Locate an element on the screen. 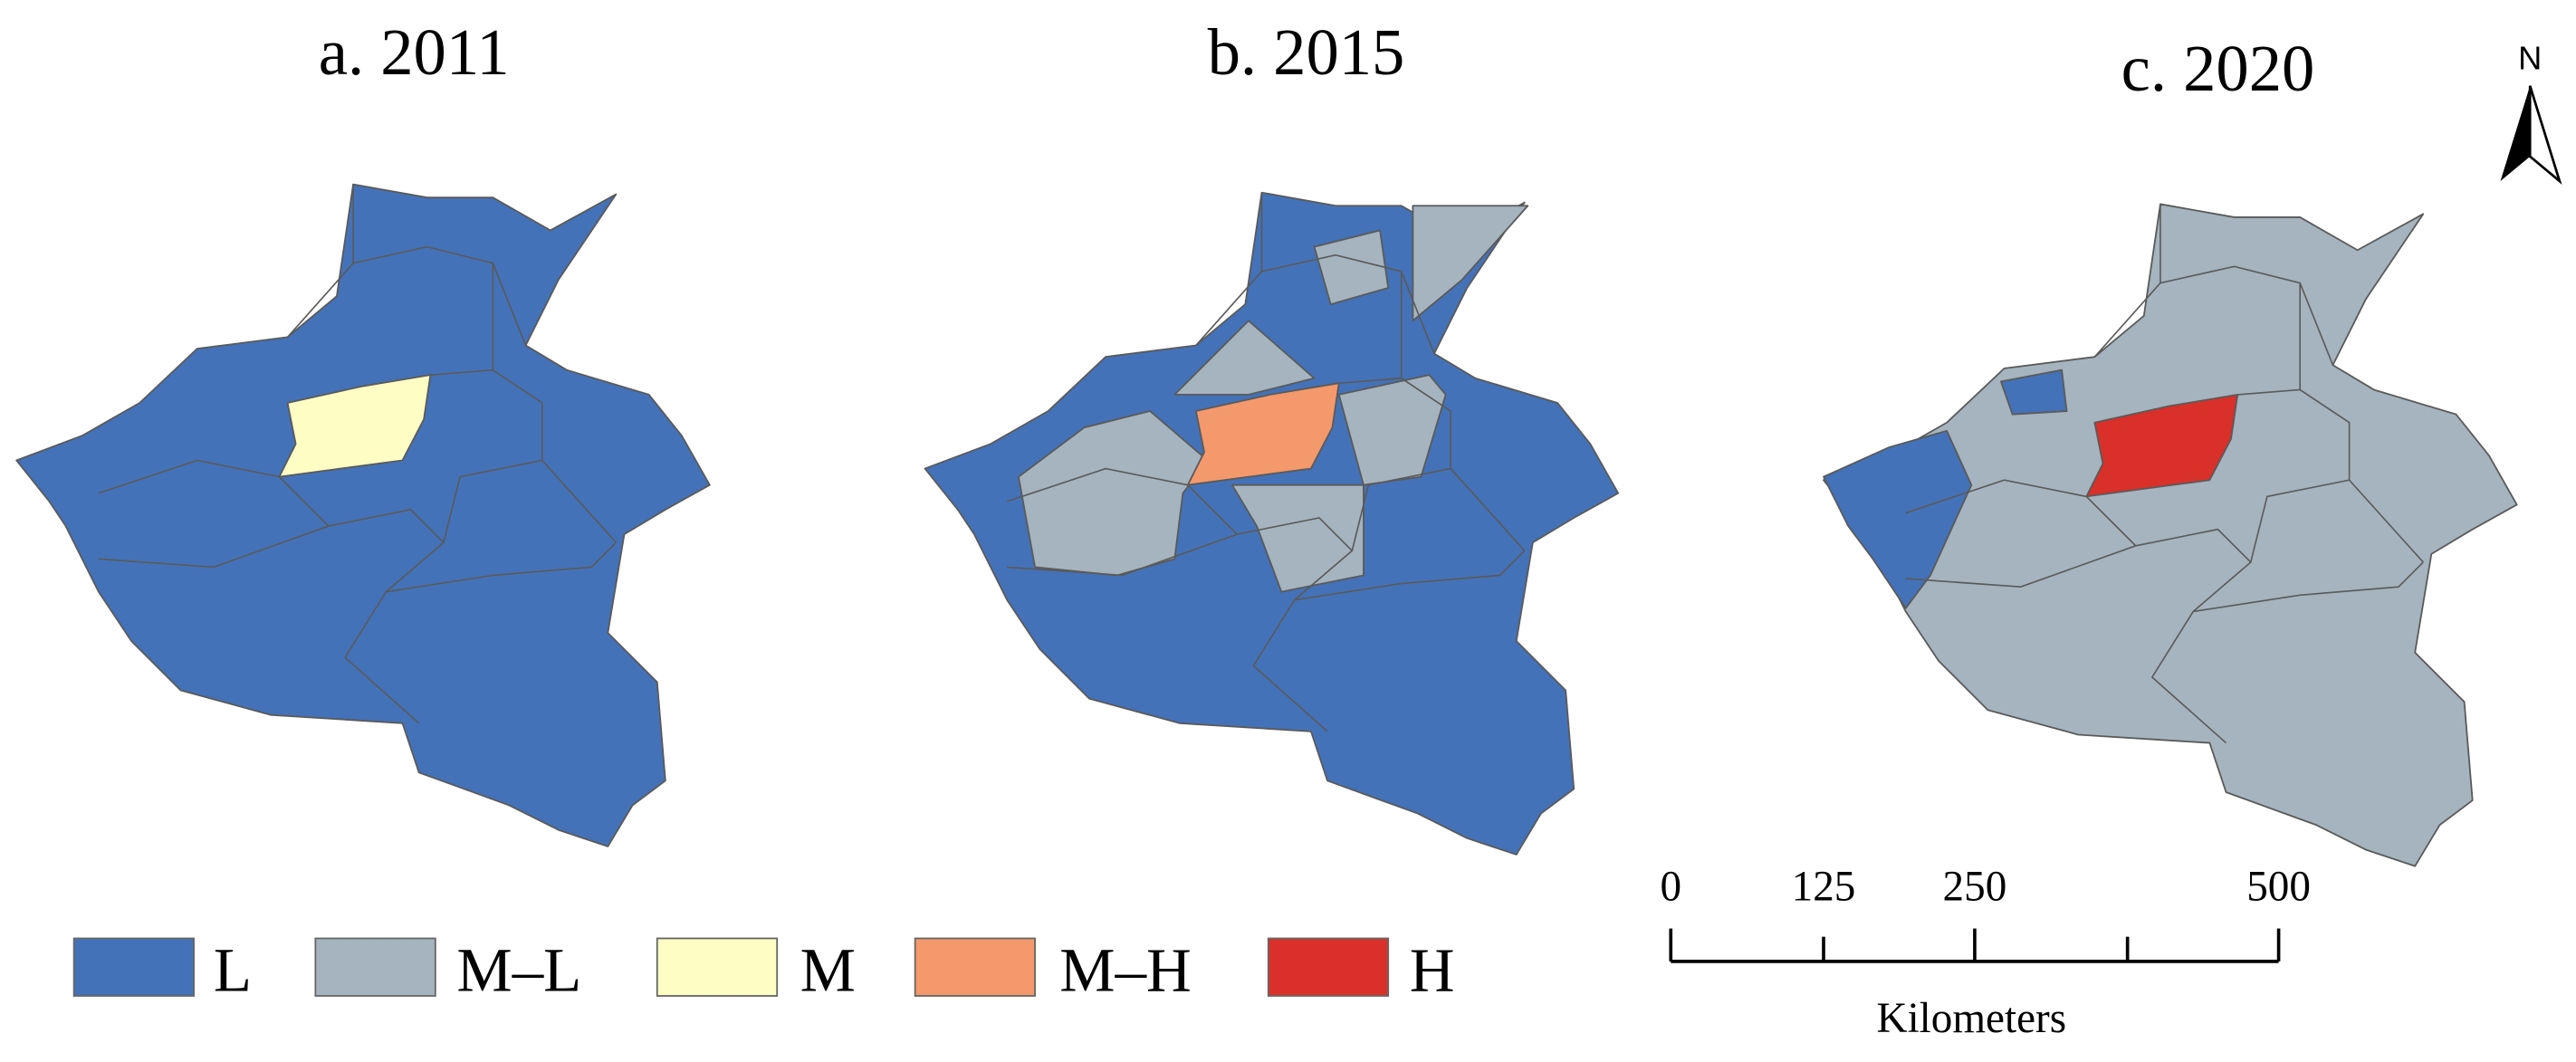 The image size is (2576, 1062). scale-label: 0 is located at coordinates (1670, 888).